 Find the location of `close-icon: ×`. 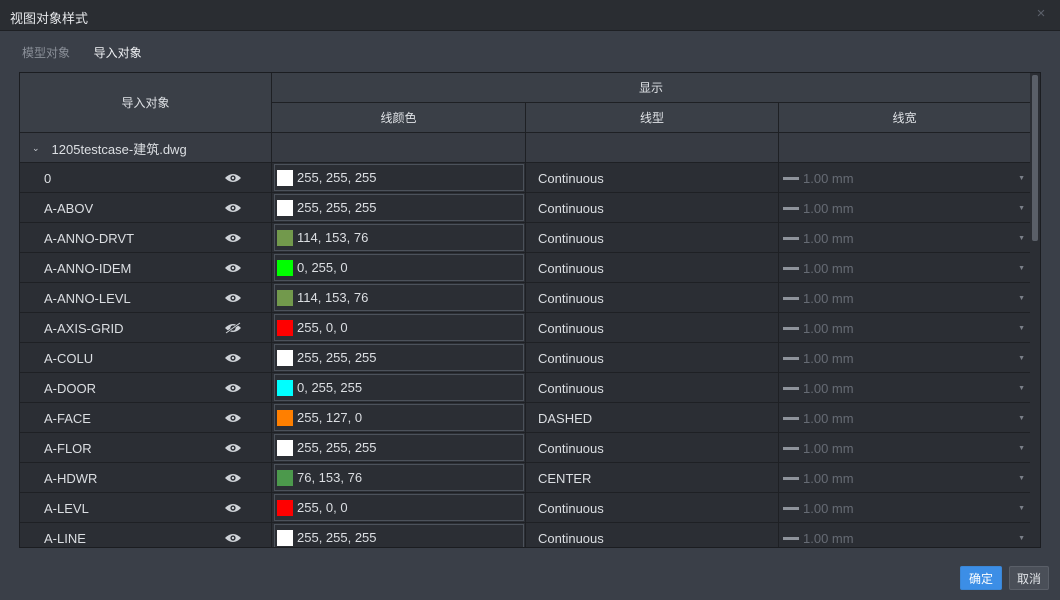

close-icon: × is located at coordinates (1041, 13).